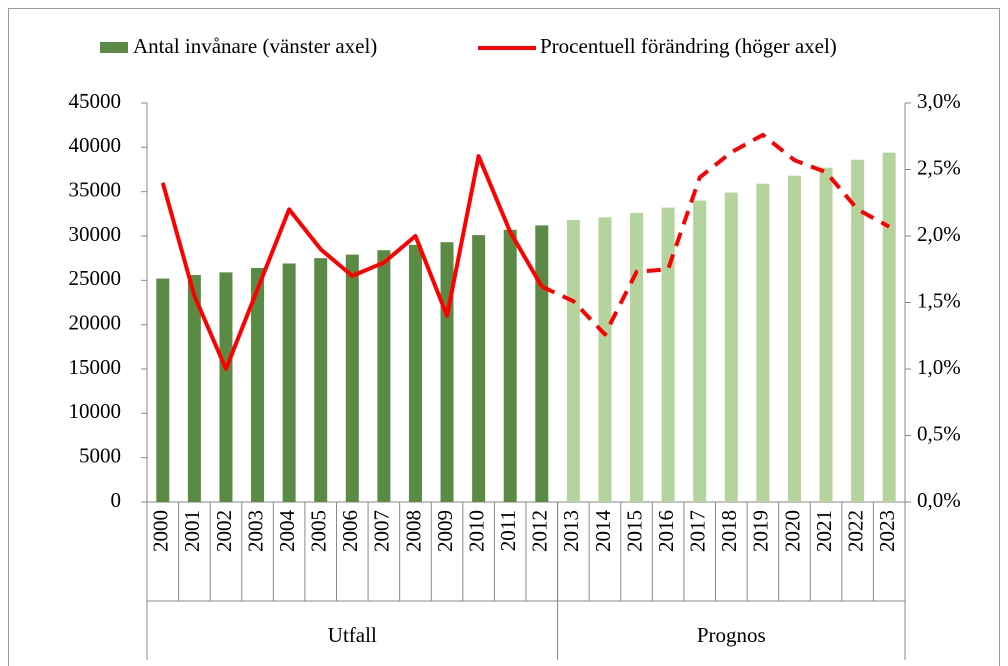 This screenshot has width=1008, height=666. Describe the element at coordinates (95, 234) in the screenshot. I see `y-tick-label: 30000` at that location.